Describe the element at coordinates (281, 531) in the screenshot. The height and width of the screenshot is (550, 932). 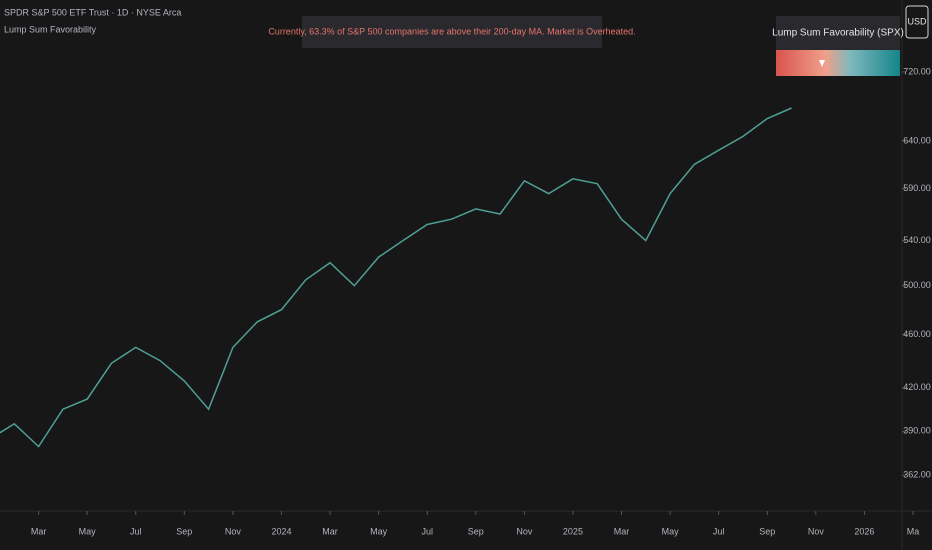
I see `x-tick-label: 2024` at that location.